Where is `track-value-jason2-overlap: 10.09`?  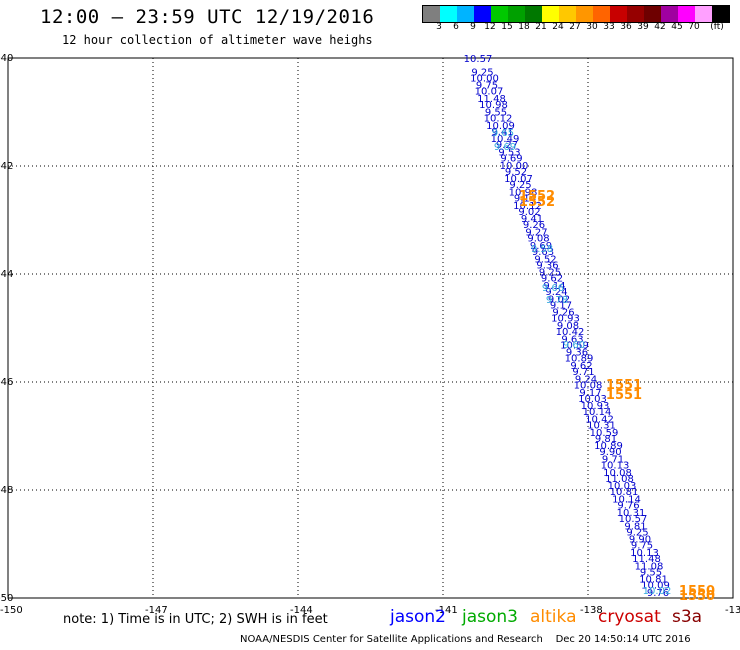 track-value-jason2-overlap: 10.09 is located at coordinates (655, 586).